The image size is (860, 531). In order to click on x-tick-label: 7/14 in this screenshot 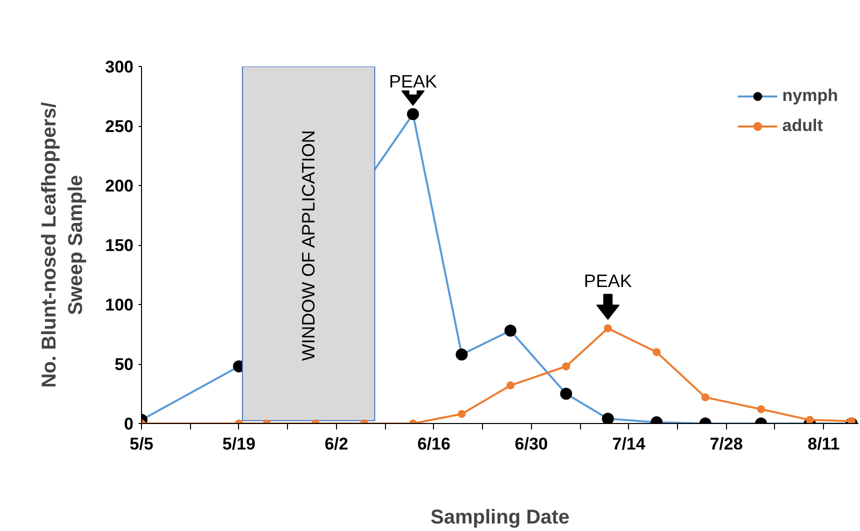, I will do `click(629, 444)`.